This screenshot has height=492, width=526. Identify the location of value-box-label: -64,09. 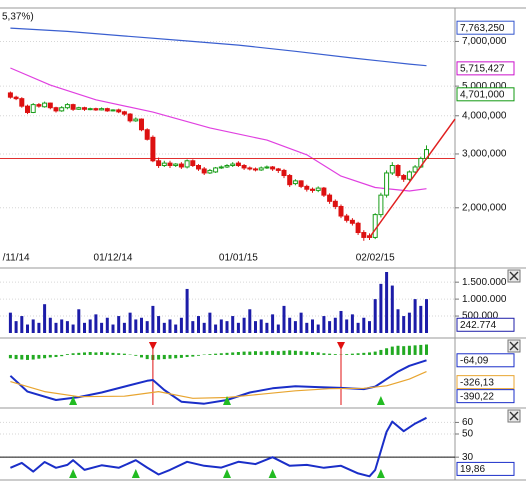
(474, 360).